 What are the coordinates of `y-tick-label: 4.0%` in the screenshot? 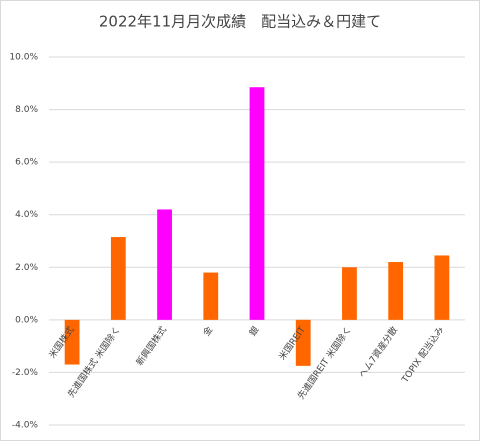 It's located at (26, 215).